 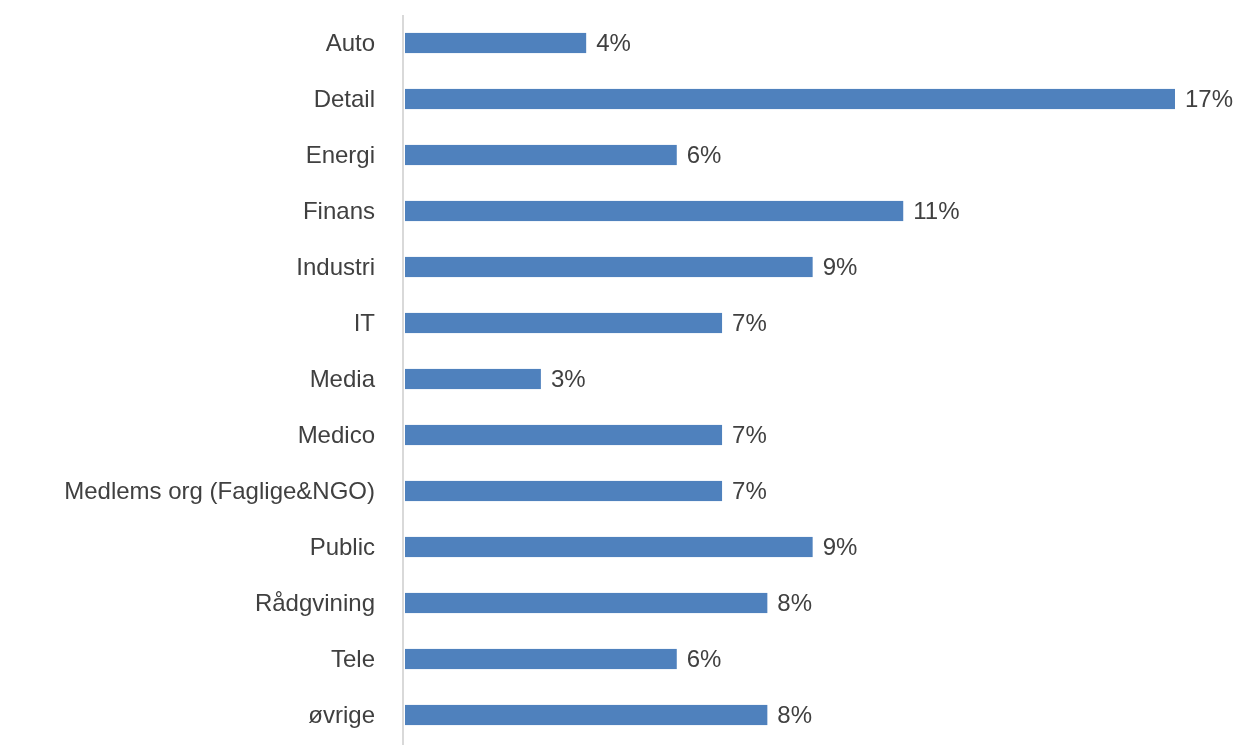 I want to click on y-tick-label: IT, so click(x=364, y=323).